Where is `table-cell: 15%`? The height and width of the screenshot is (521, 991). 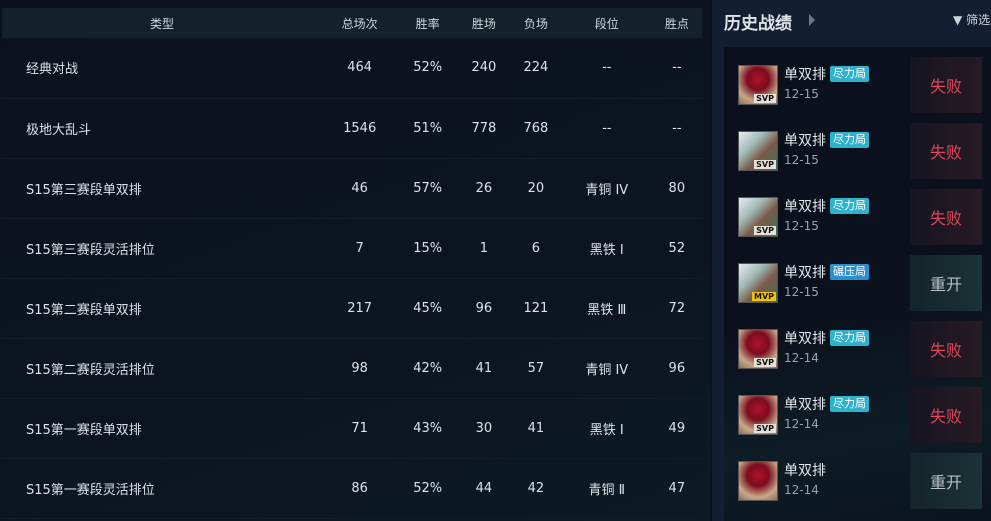
table-cell: 15% is located at coordinates (427, 248).